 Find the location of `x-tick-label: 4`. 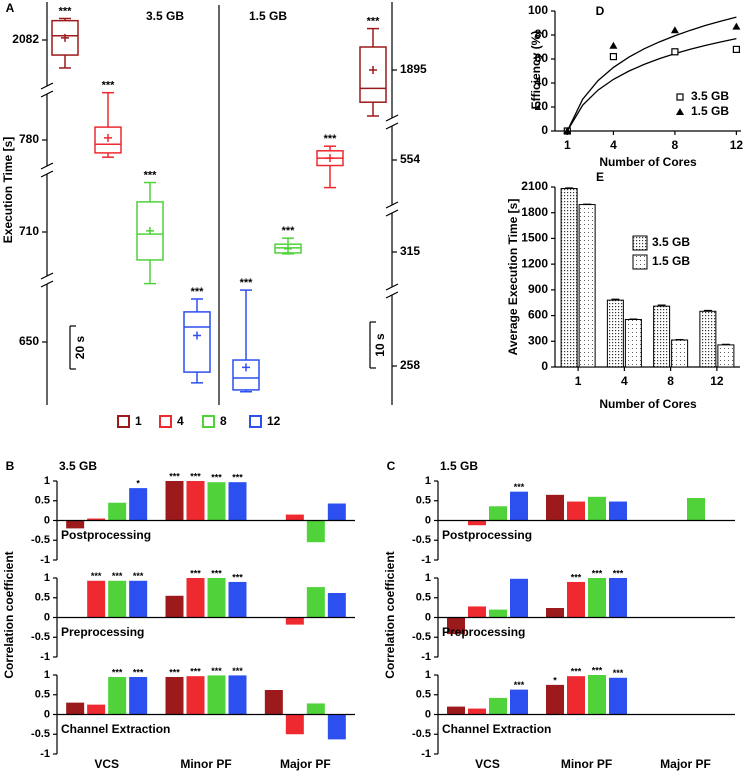

x-tick-label: 4 is located at coordinates (624, 381).